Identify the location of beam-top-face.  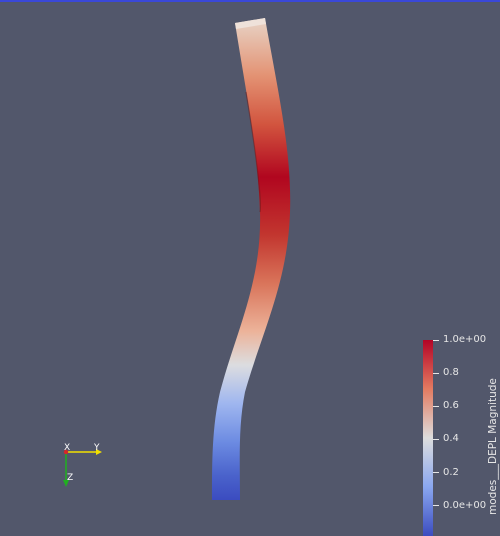
(250, 23).